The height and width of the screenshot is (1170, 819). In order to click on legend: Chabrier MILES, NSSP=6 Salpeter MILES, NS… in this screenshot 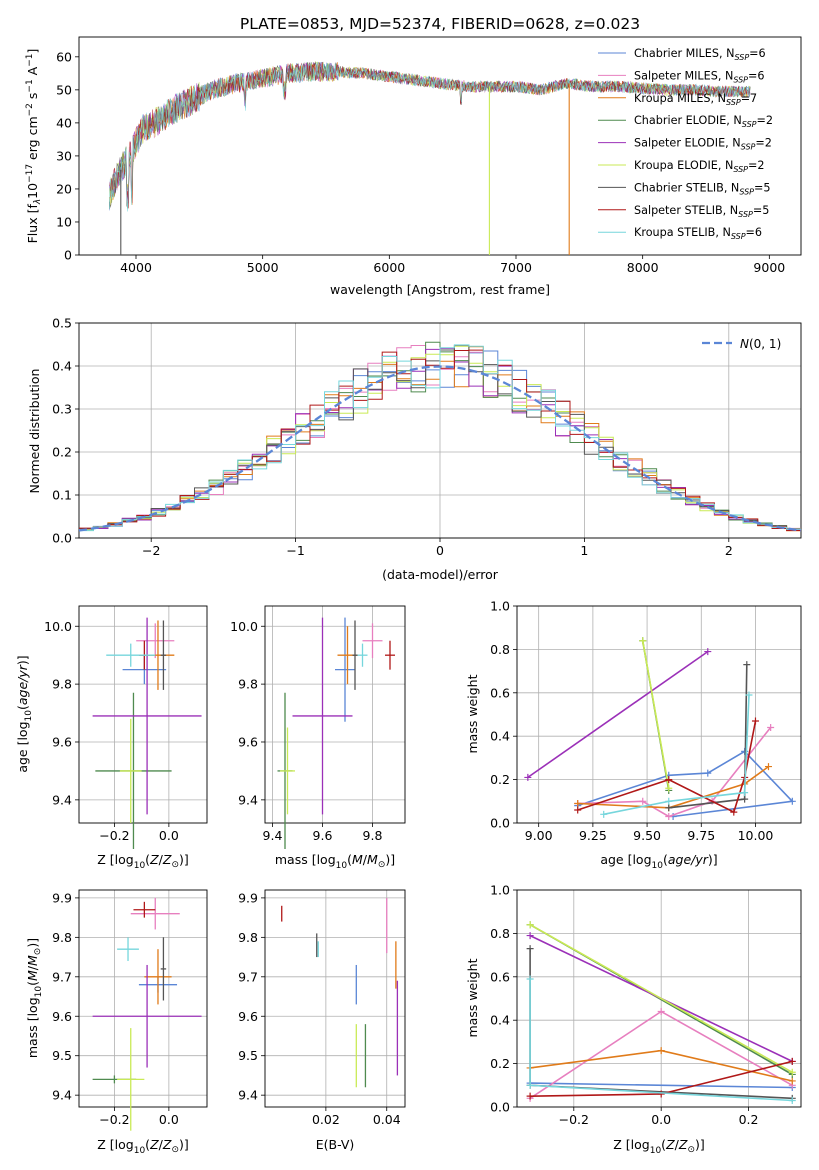, I will do `click(685, 144)`.